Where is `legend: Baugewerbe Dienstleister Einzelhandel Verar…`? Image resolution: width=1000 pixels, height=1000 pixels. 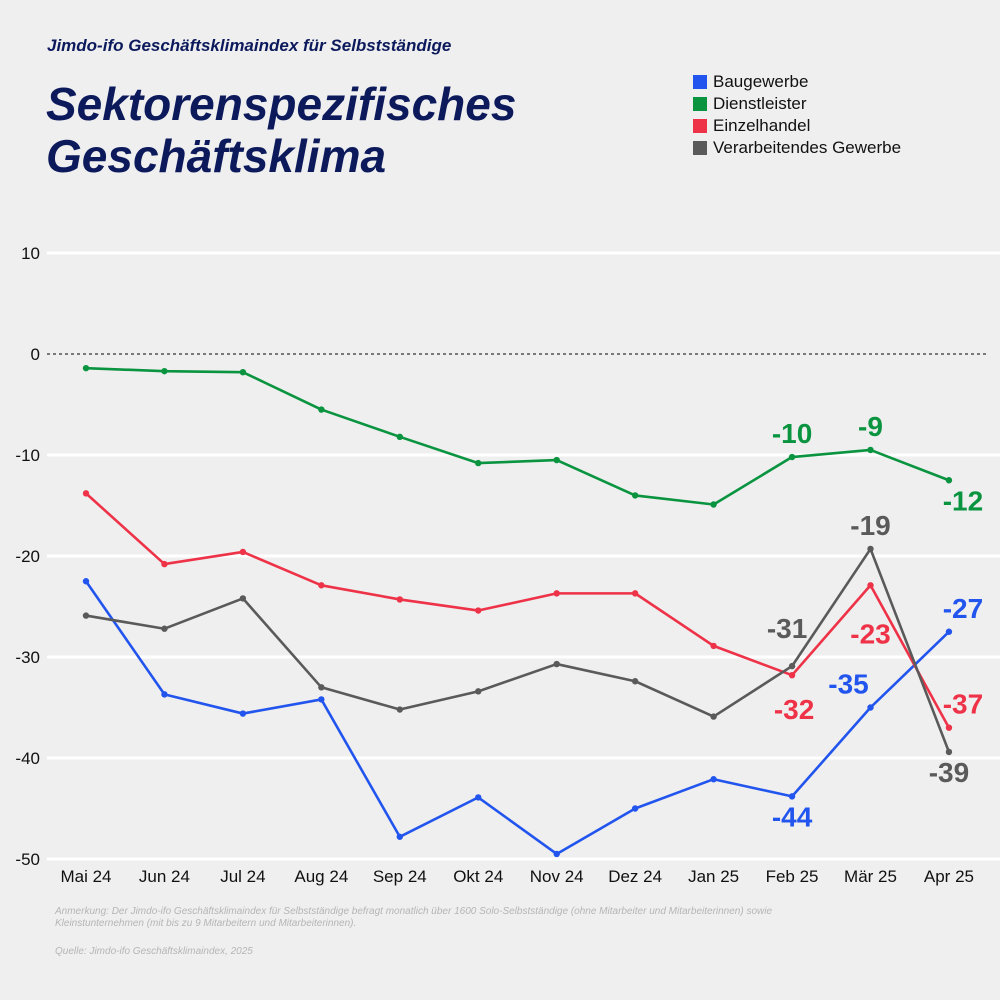
legend: Baugewerbe Dienstleister Einzelhandel Verar… is located at coordinates (797, 115).